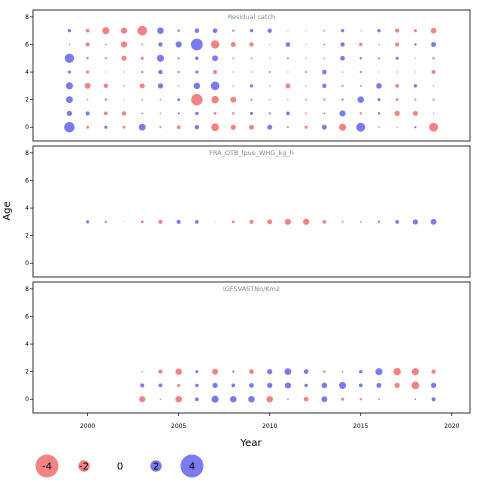 Image resolution: width=480 pixels, height=480 pixels. Describe the element at coordinates (120, 467) in the screenshot. I see `legend-label: 0` at that location.